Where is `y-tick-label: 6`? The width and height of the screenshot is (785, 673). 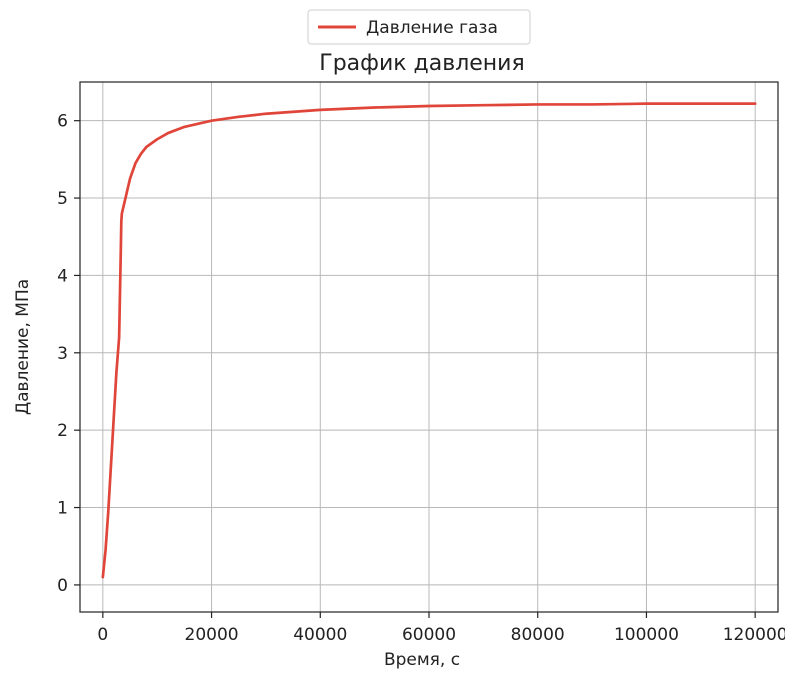 y-tick-label: 6 is located at coordinates (62, 122).